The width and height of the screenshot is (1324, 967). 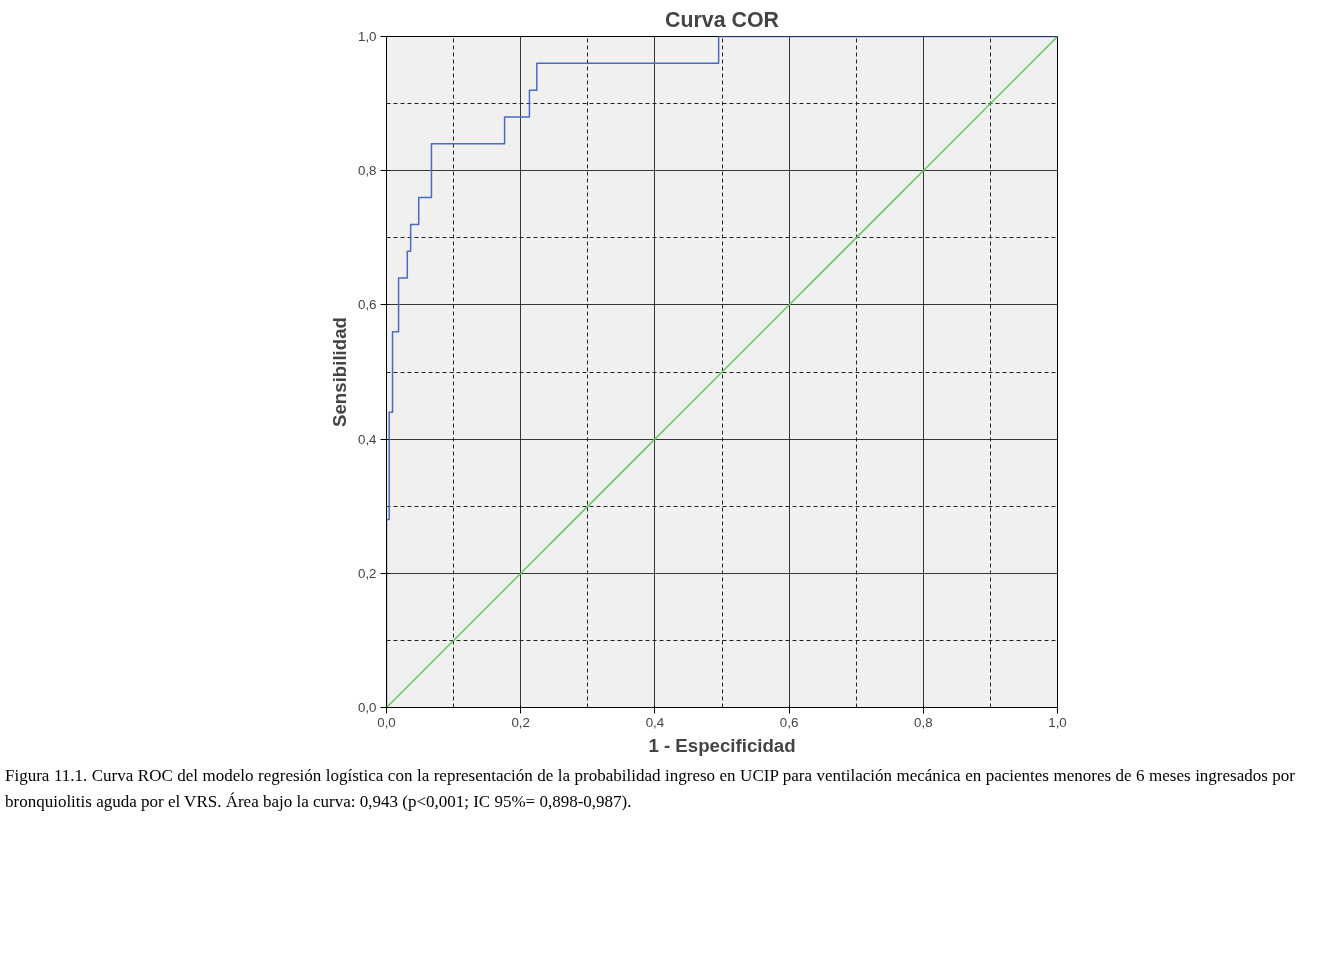 I want to click on x-tick-label: 0,4, so click(x=655, y=722).